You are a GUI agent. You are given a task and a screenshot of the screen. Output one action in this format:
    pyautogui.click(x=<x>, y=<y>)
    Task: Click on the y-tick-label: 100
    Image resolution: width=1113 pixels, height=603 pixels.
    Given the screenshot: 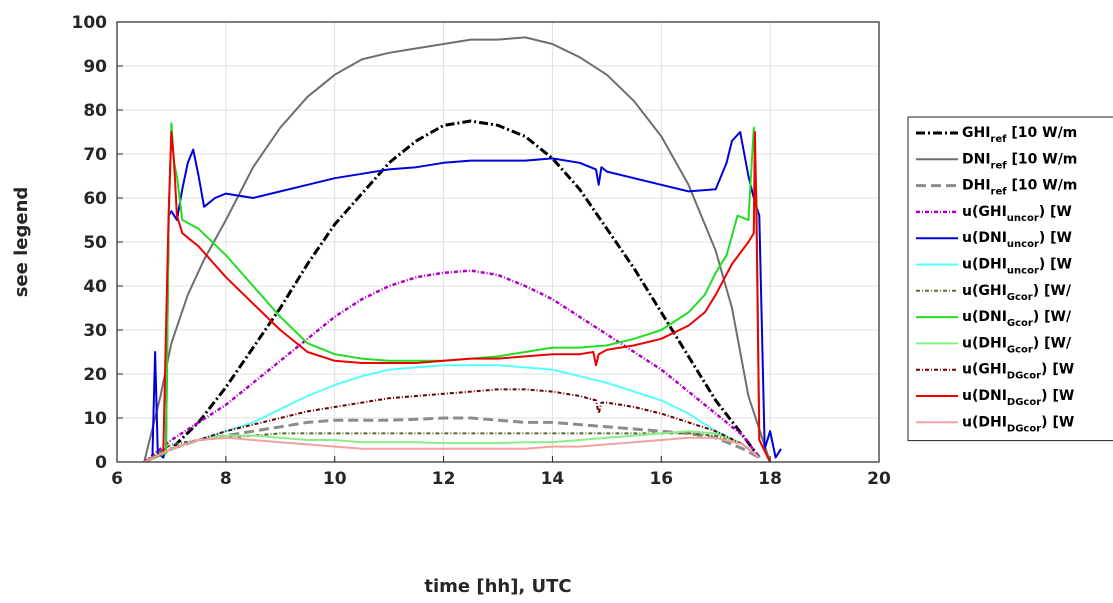 What is the action you would take?
    pyautogui.click(x=90, y=23)
    